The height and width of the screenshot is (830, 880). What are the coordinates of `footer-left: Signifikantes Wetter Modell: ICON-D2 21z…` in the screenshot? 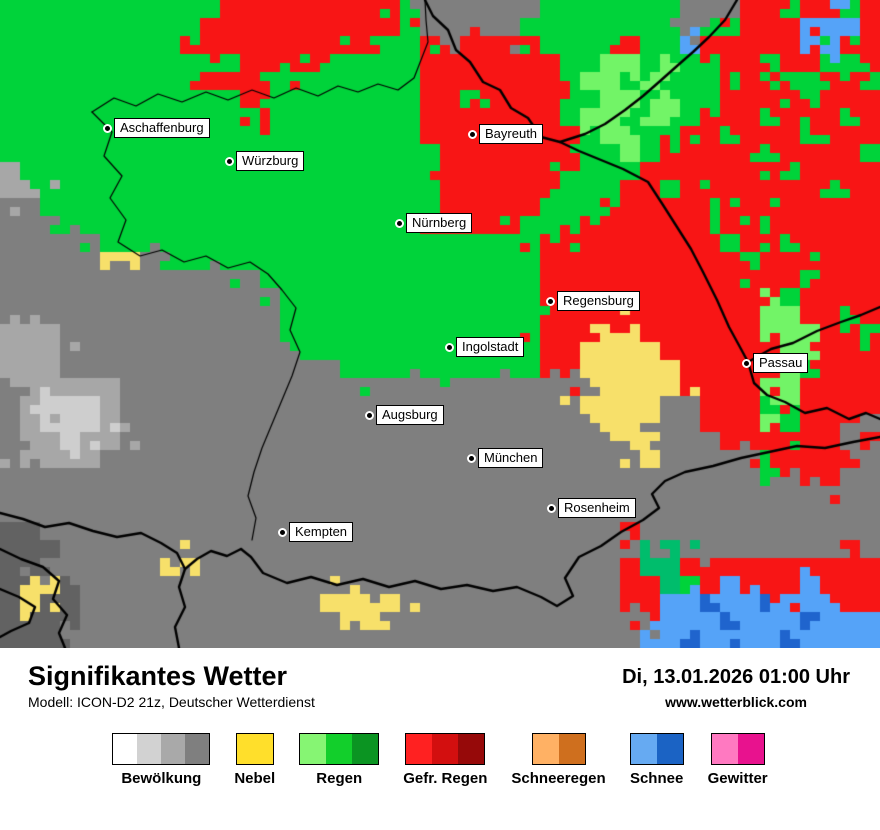 It's located at (171, 685).